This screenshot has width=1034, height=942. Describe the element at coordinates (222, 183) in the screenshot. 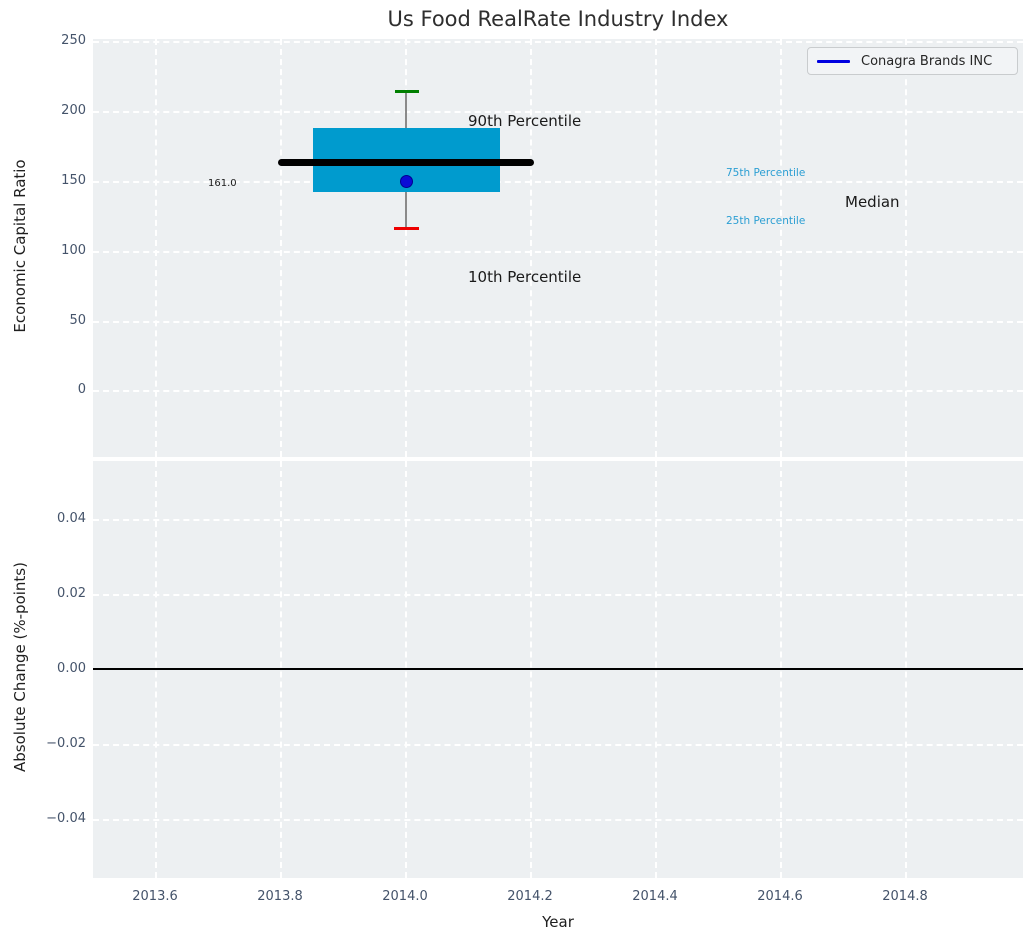

I see `annotation-median-value: 161.0` at that location.